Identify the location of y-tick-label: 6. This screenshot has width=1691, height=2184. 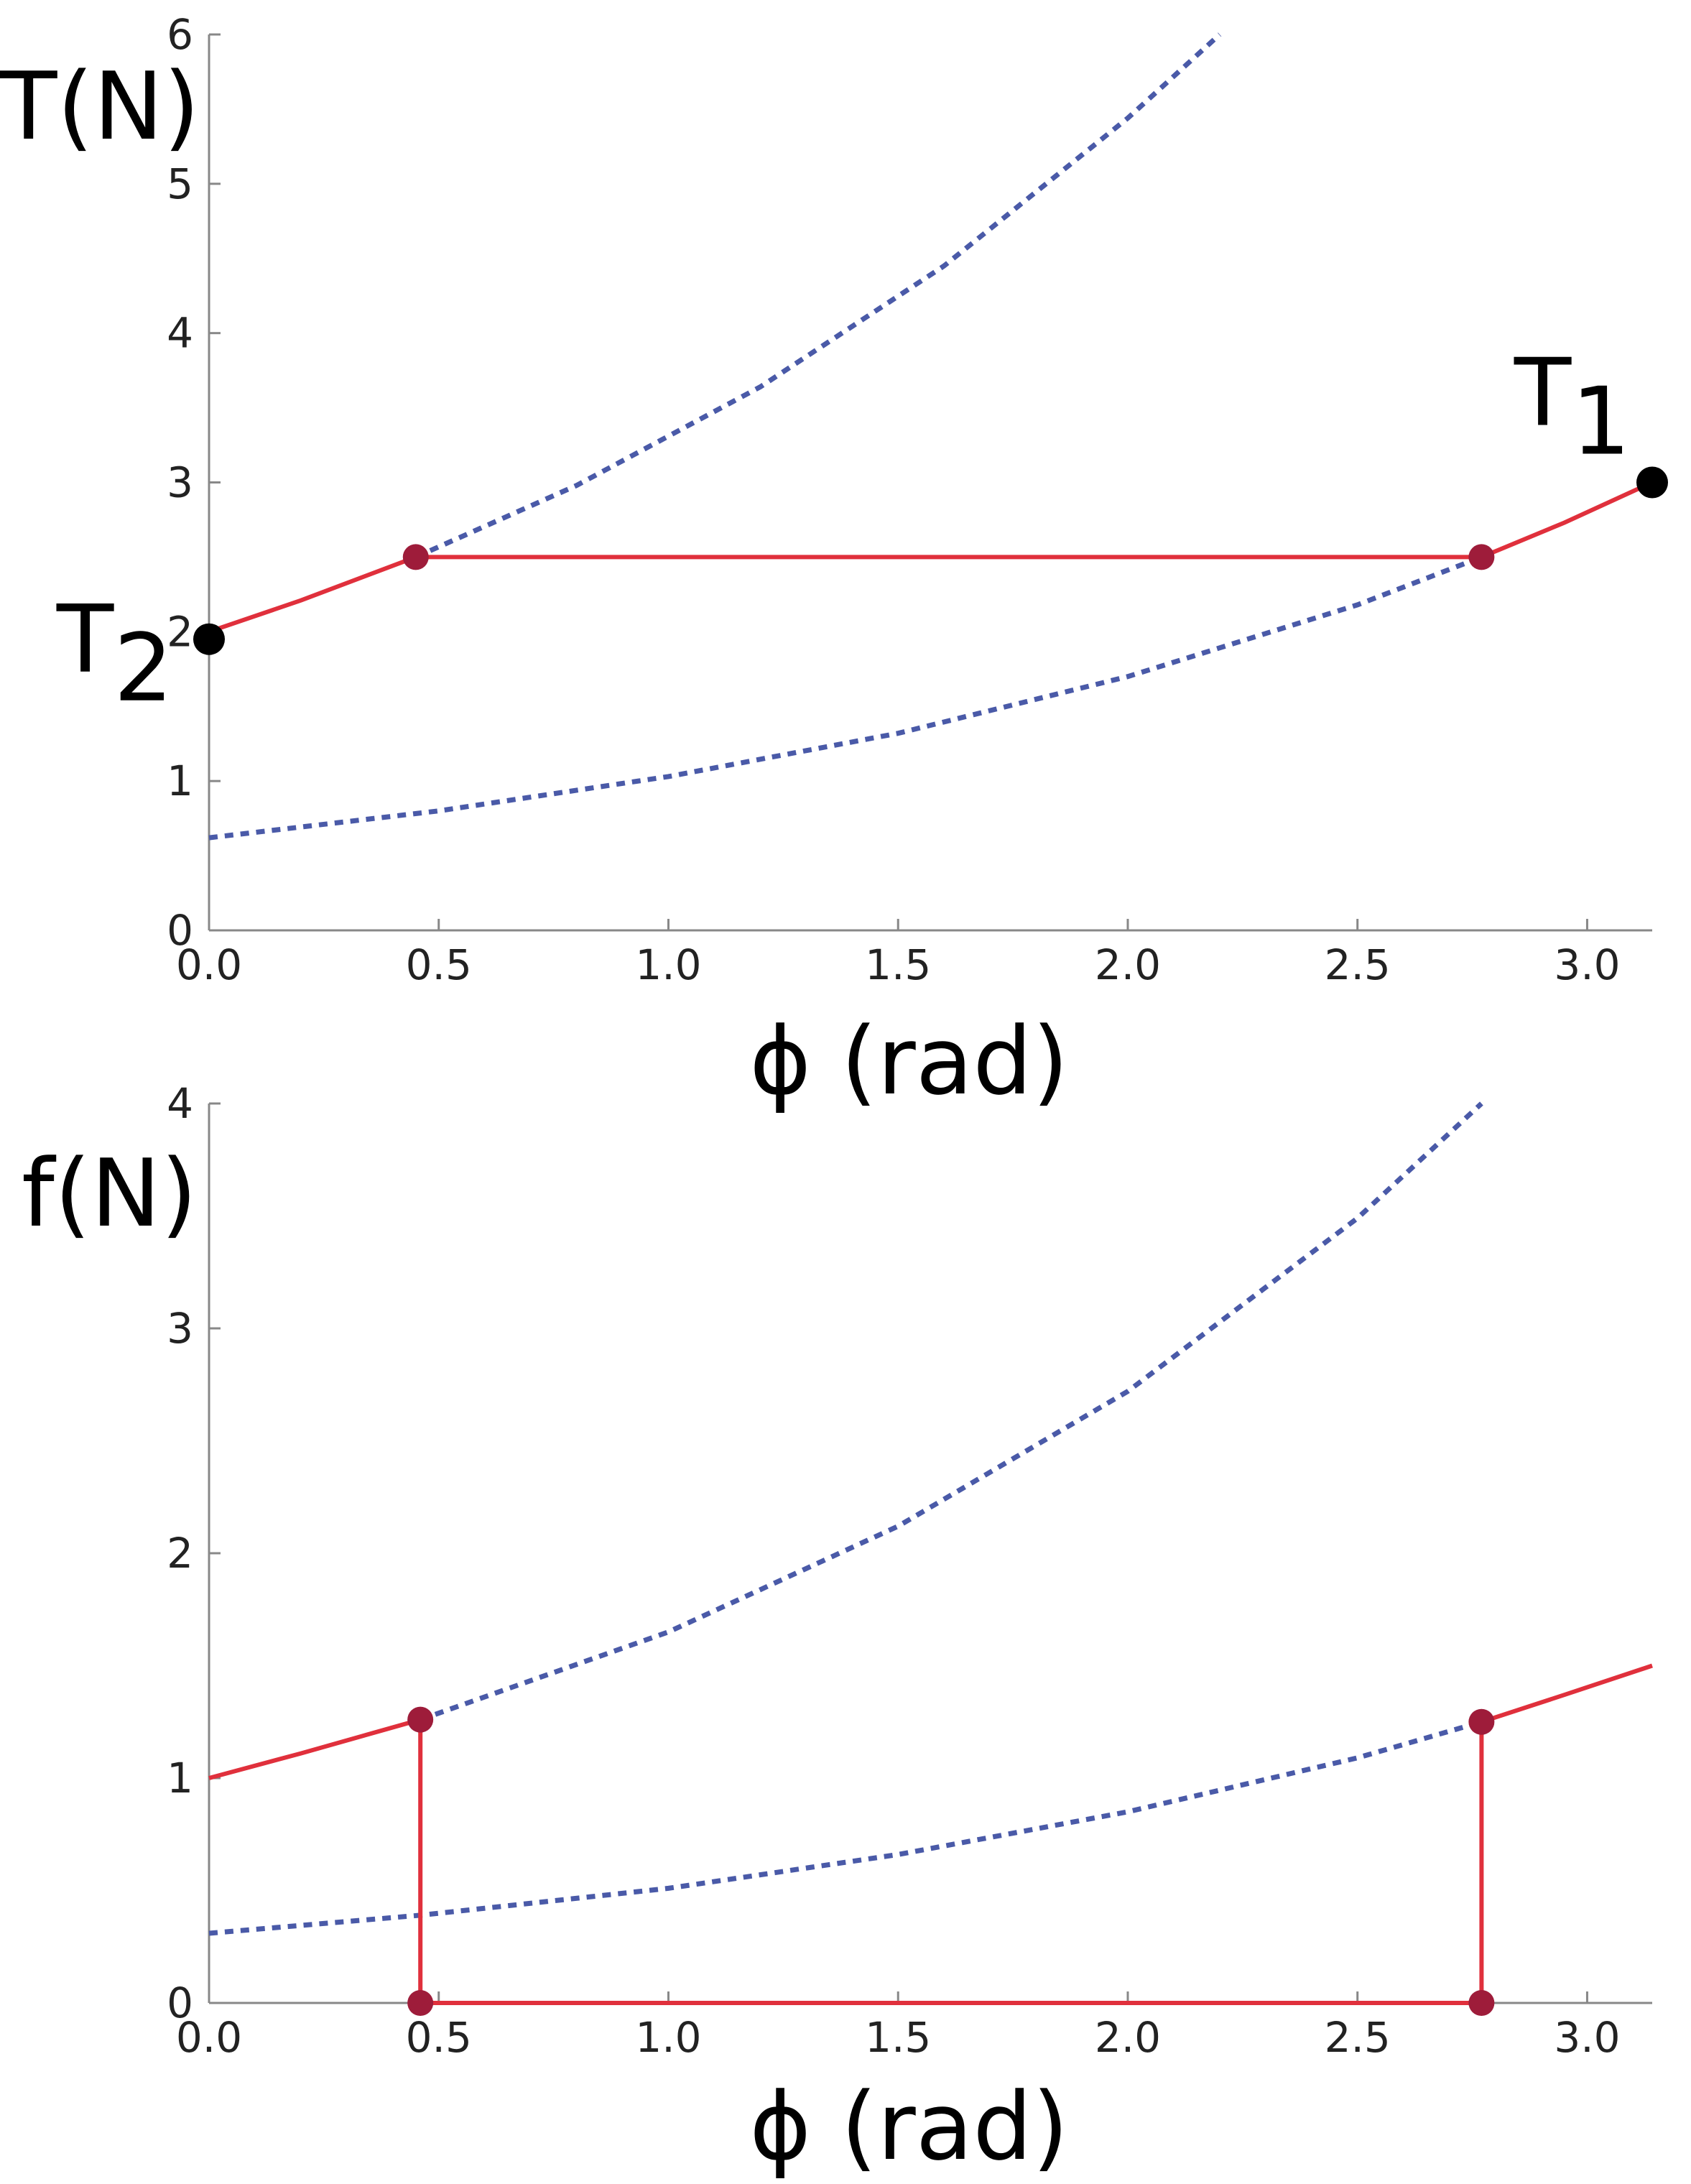
(180, 34).